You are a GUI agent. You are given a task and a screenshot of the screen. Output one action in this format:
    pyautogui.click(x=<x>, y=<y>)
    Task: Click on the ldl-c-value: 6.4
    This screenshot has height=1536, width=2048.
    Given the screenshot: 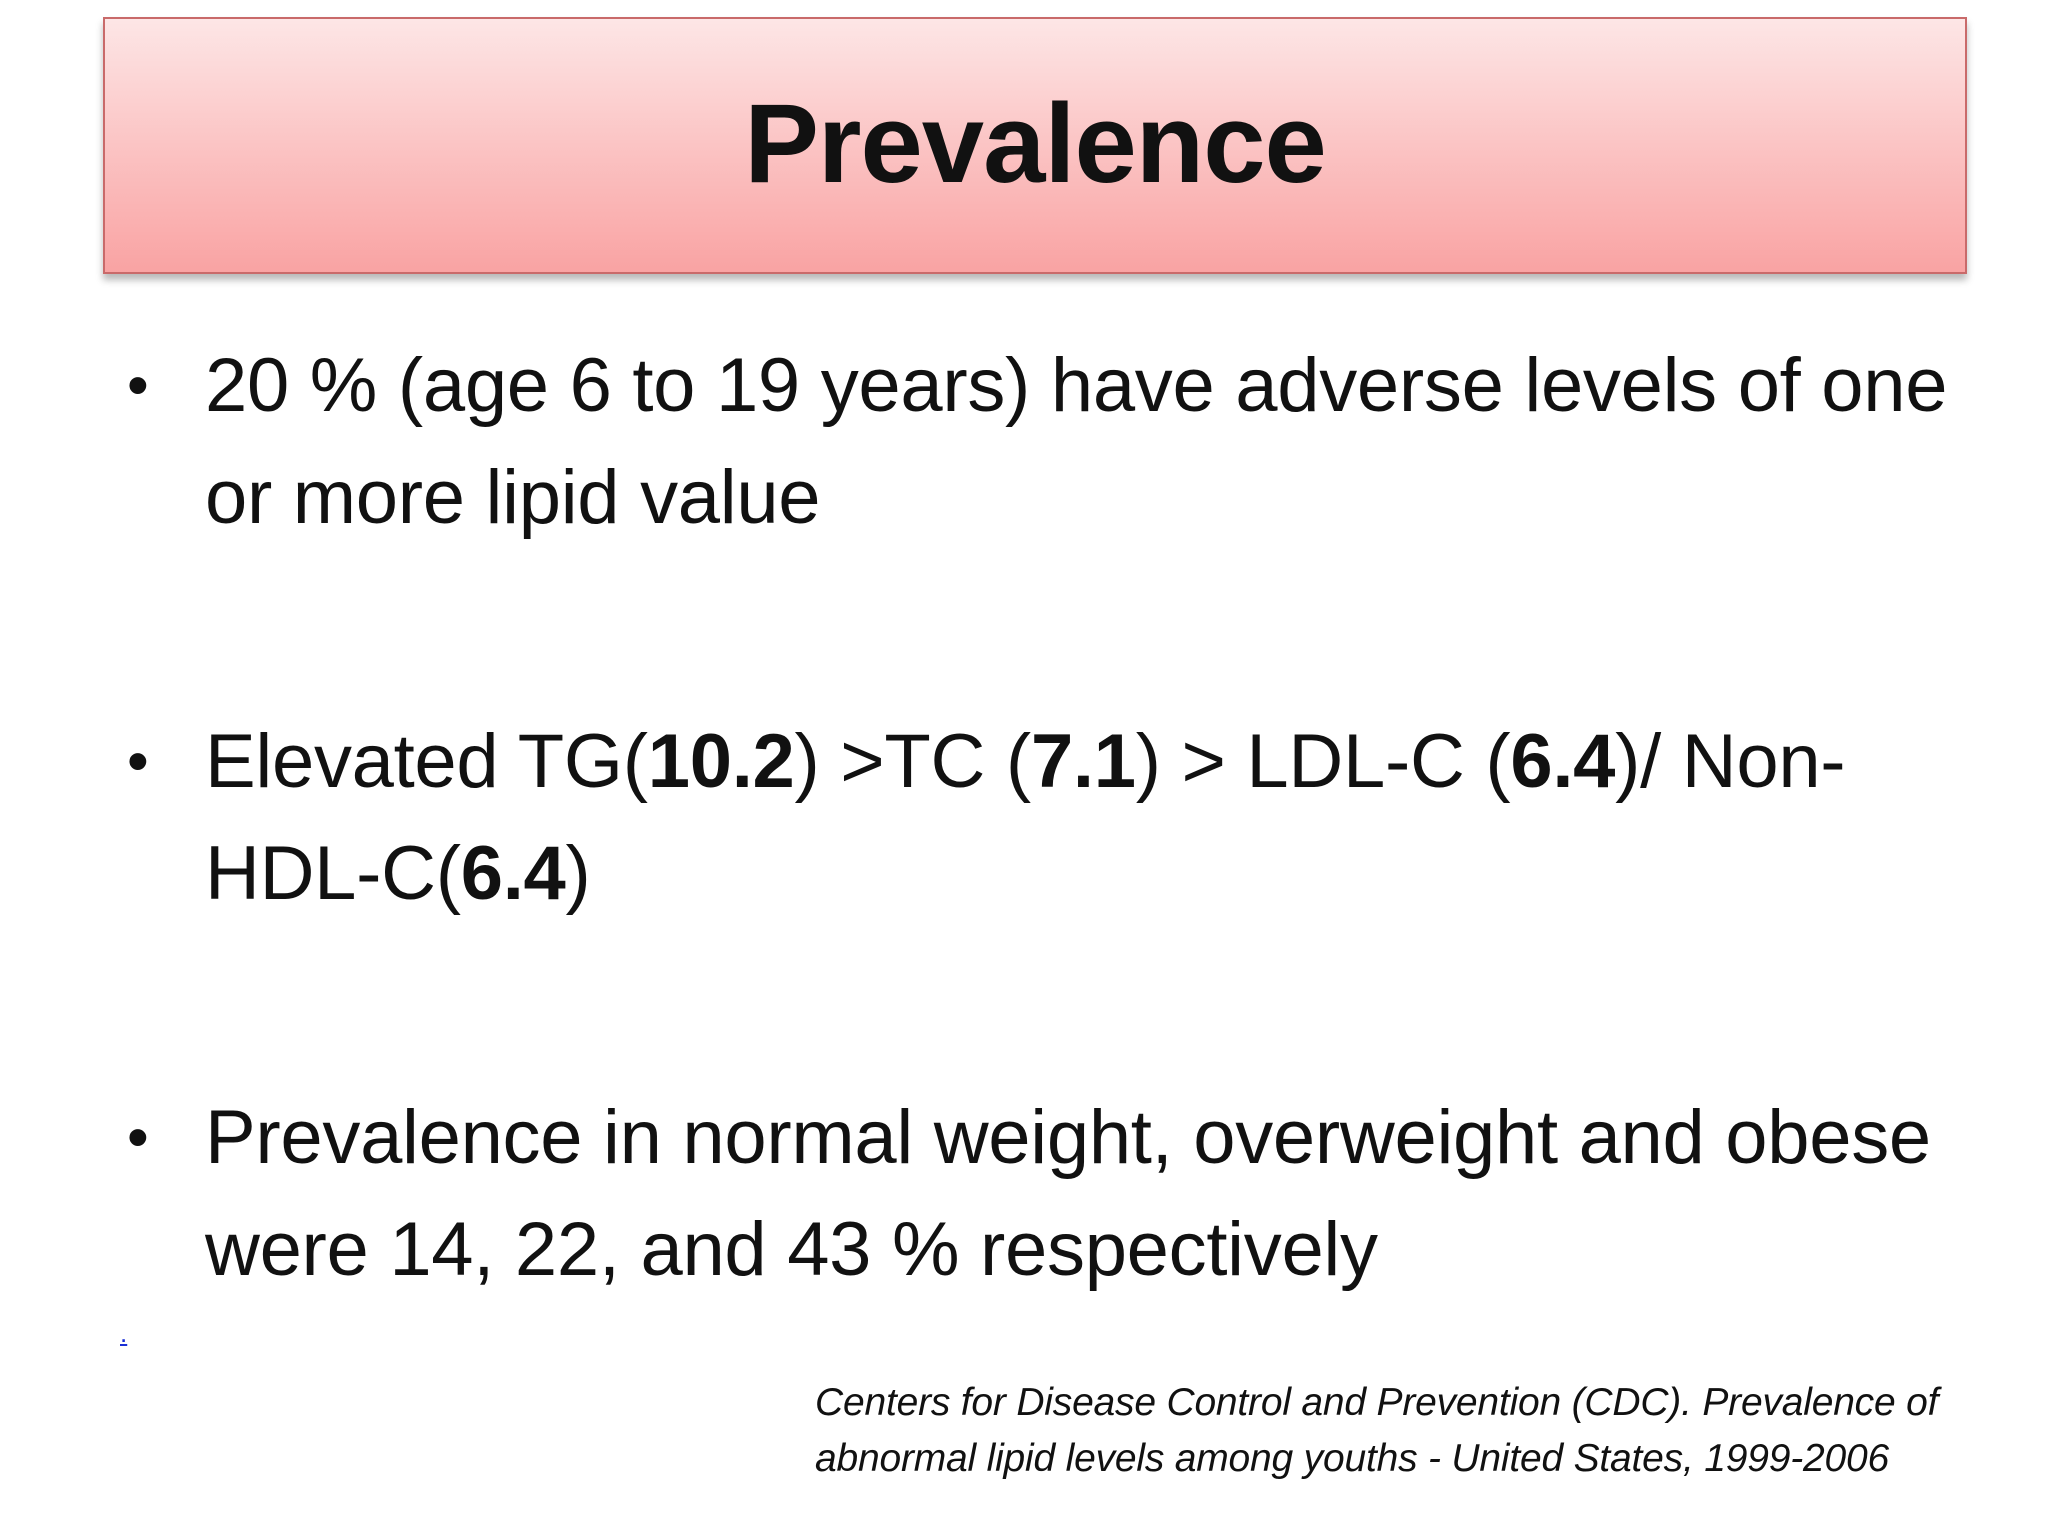 What is the action you would take?
    pyautogui.click(x=1563, y=761)
    